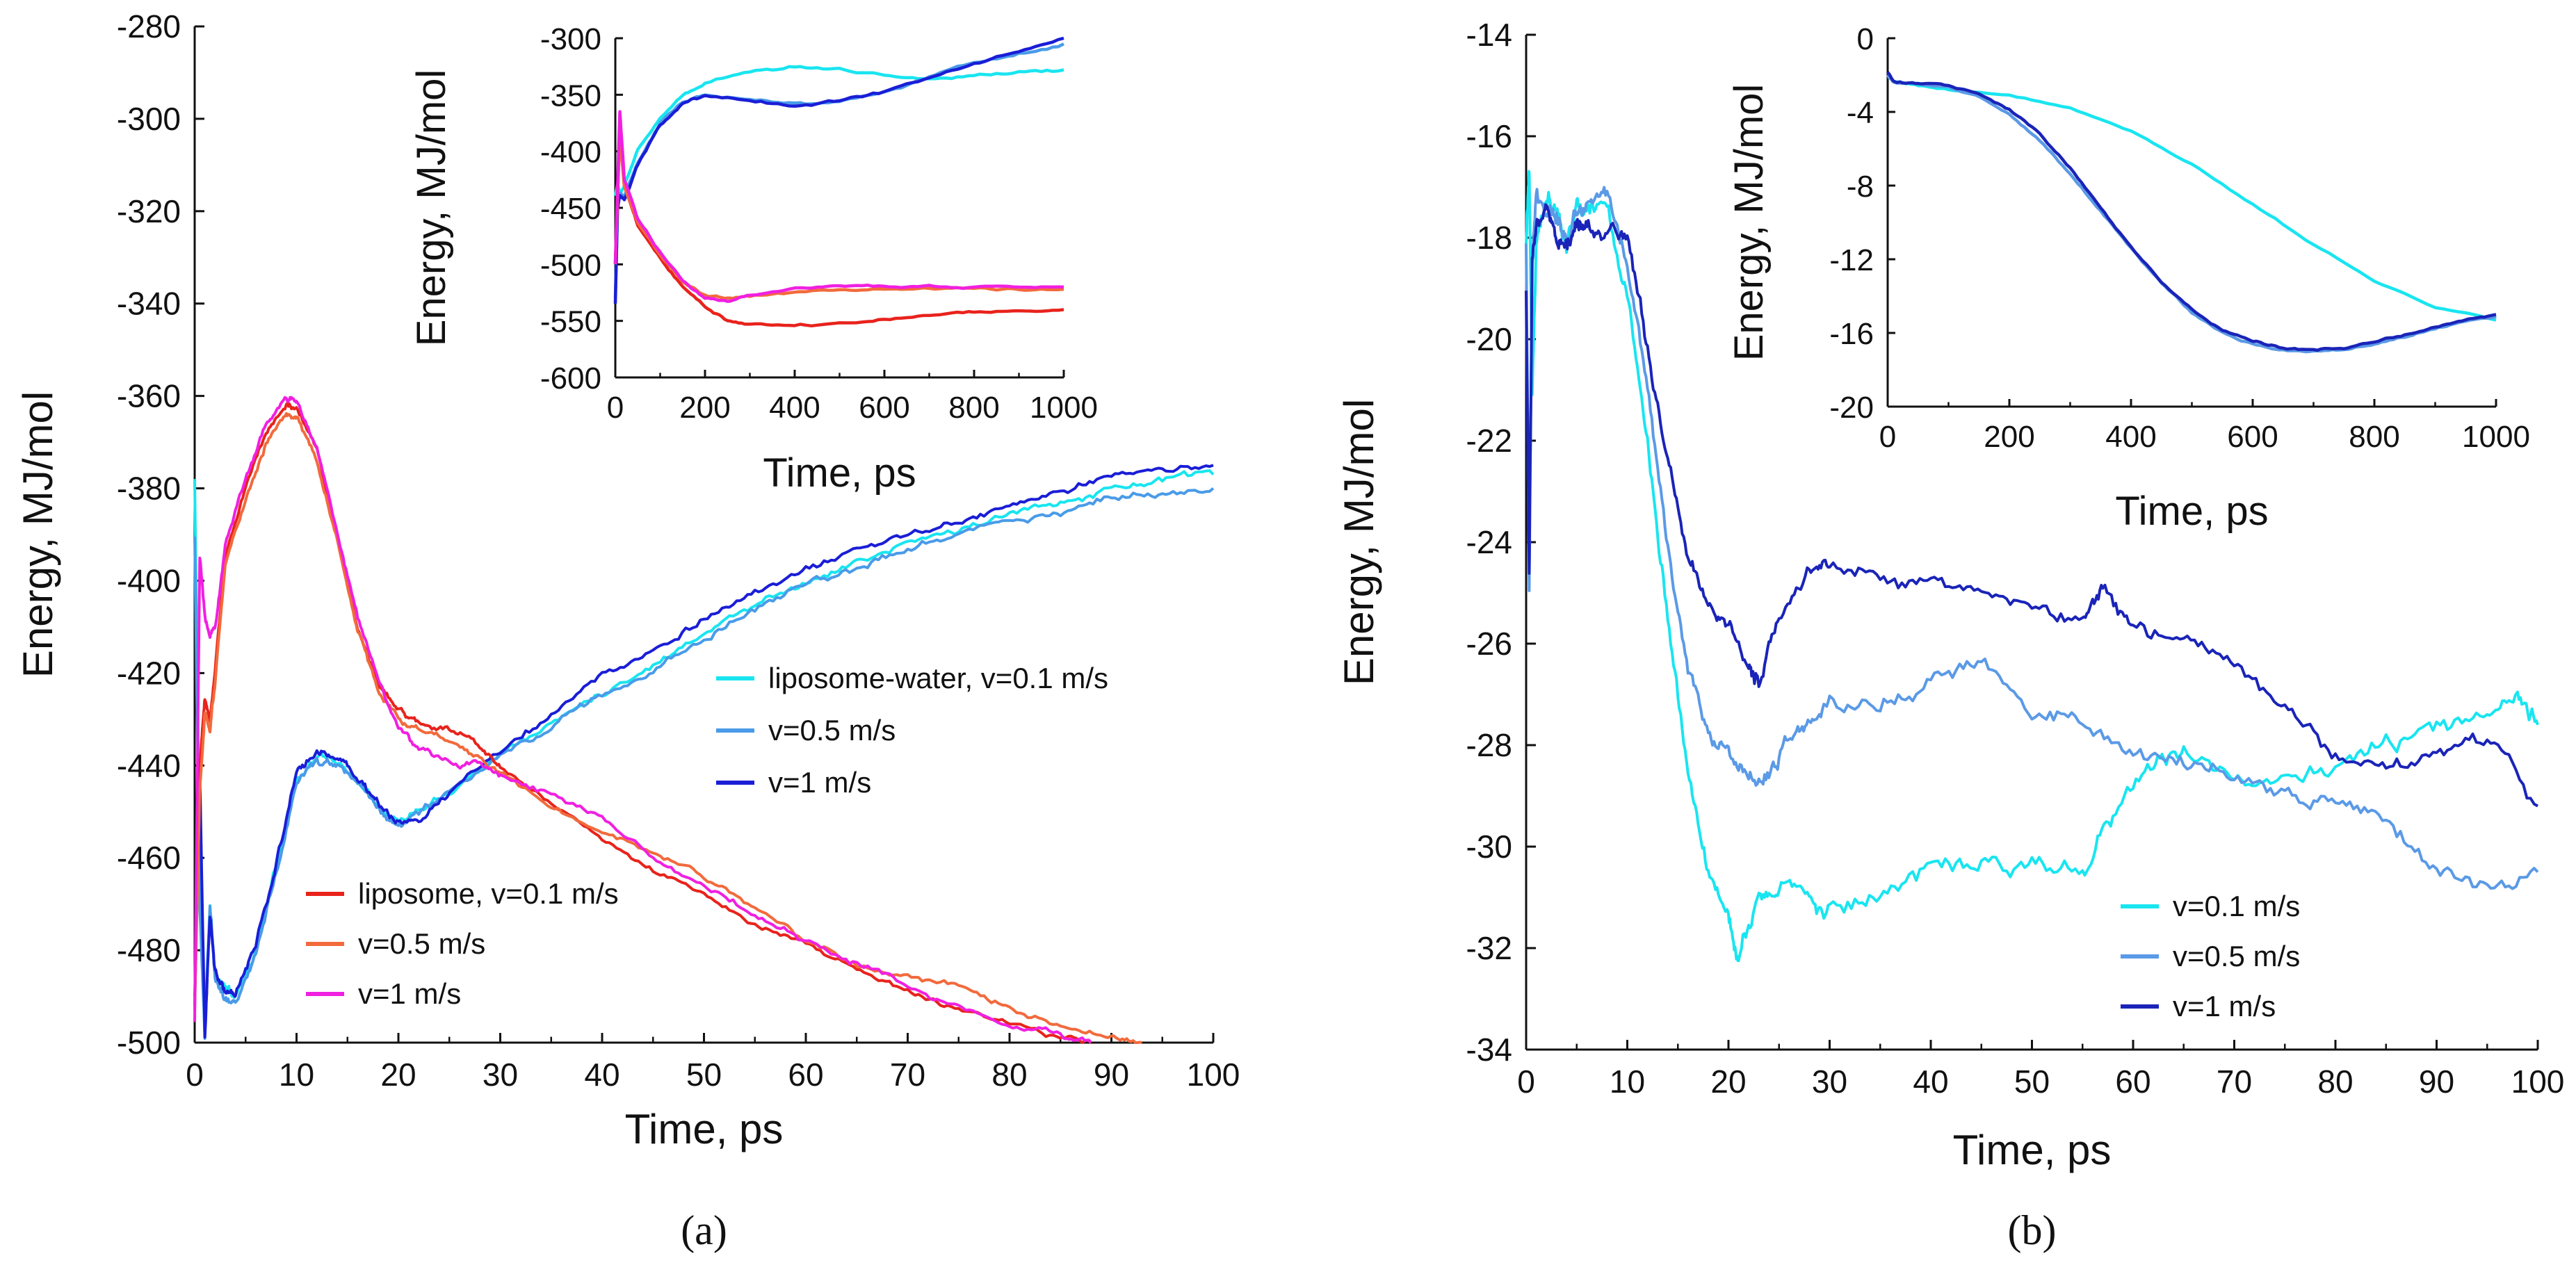 Image resolution: width=2576 pixels, height=1272 pixels. What do you see at coordinates (907, 1075) in the screenshot?
I see `x-tick-label: 70` at bounding box center [907, 1075].